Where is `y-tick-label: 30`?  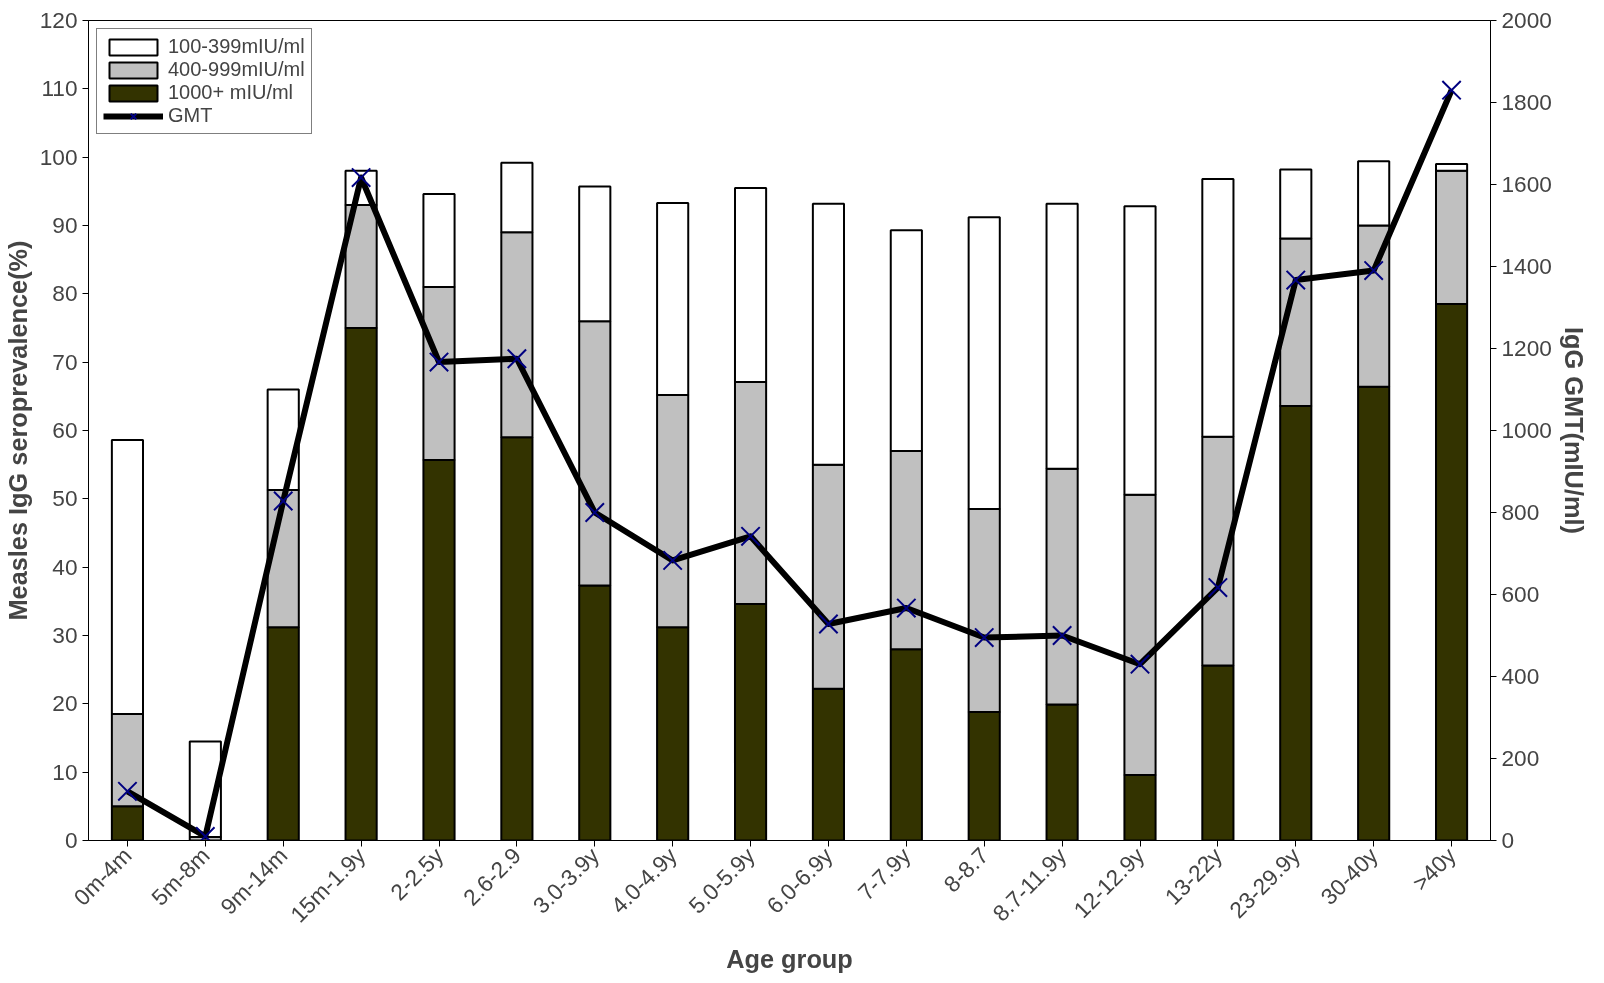
y-tick-label: 30 is located at coordinates (65, 635).